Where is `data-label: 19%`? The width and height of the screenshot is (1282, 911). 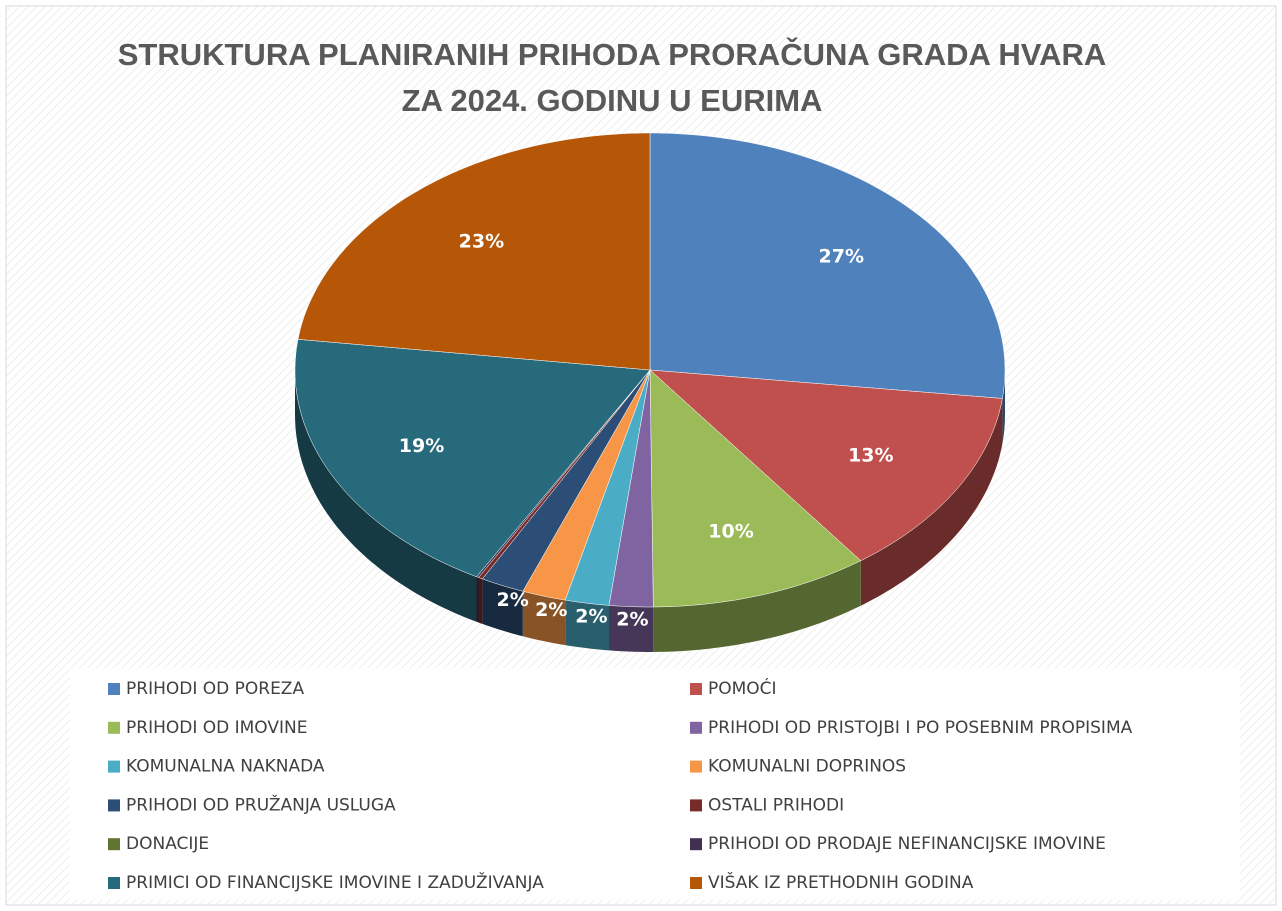
data-label: 19% is located at coordinates (421, 446).